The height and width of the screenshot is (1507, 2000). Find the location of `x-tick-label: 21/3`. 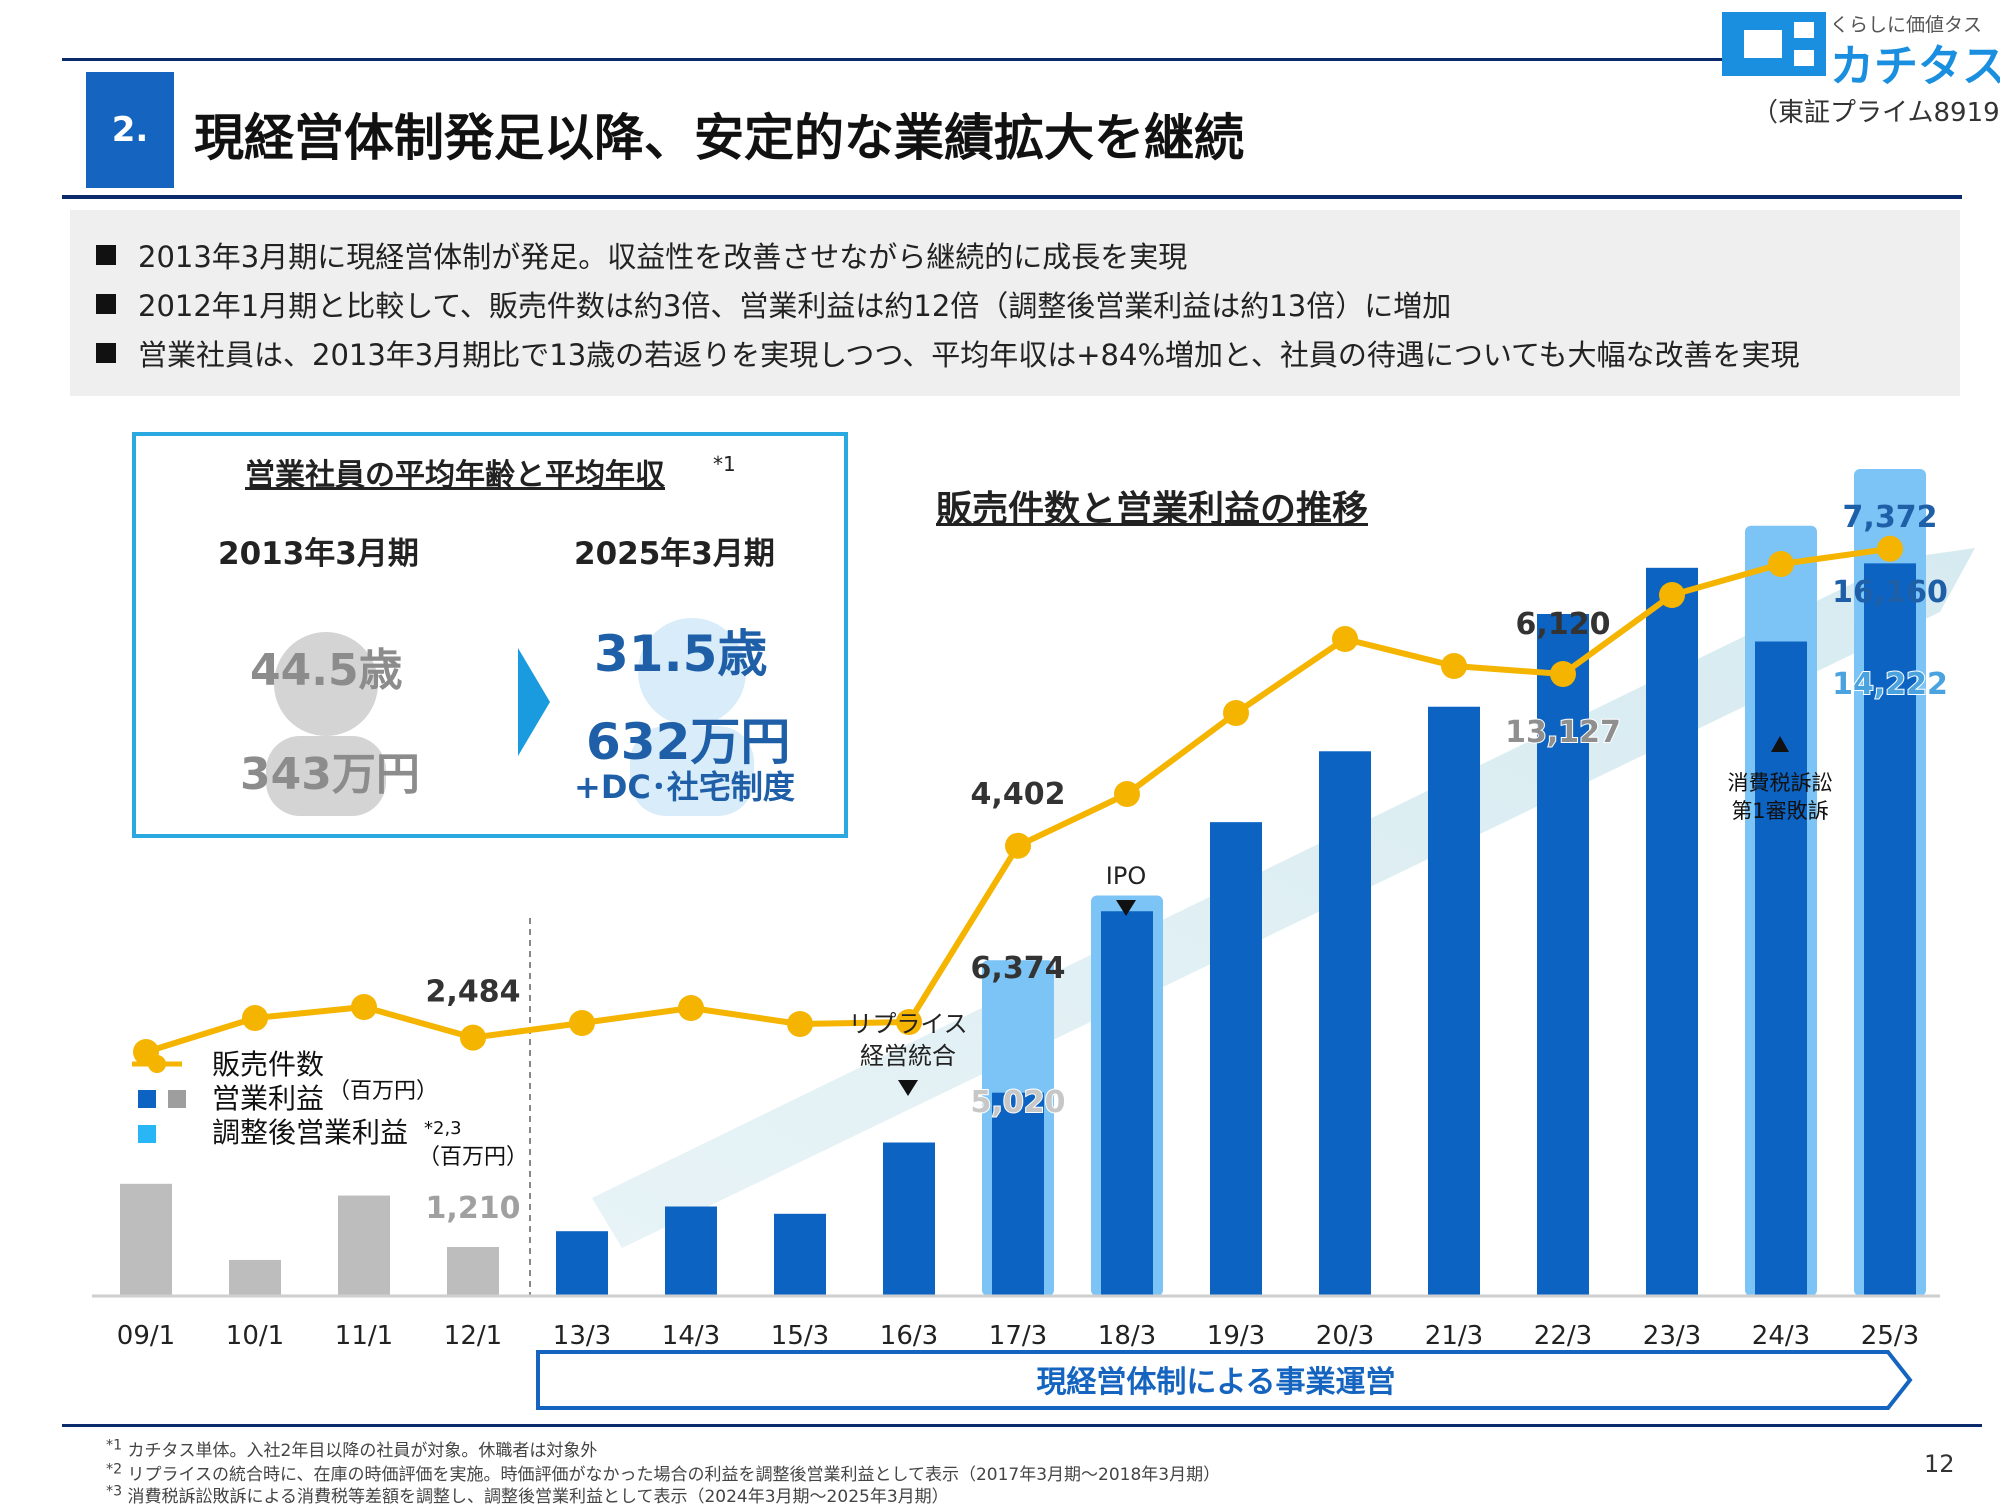

x-tick-label: 21/3 is located at coordinates (1454, 1336).